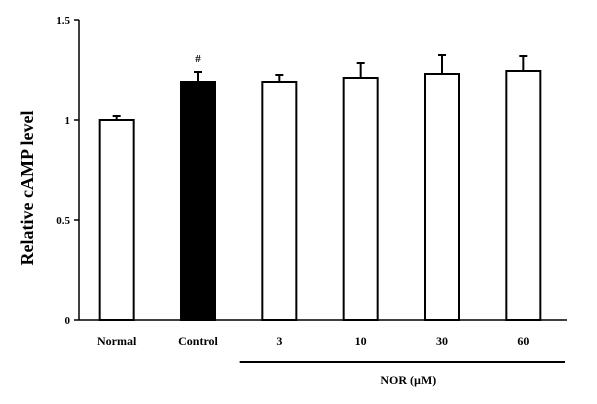  Describe the element at coordinates (198, 201) in the screenshot. I see `bar-control` at that location.